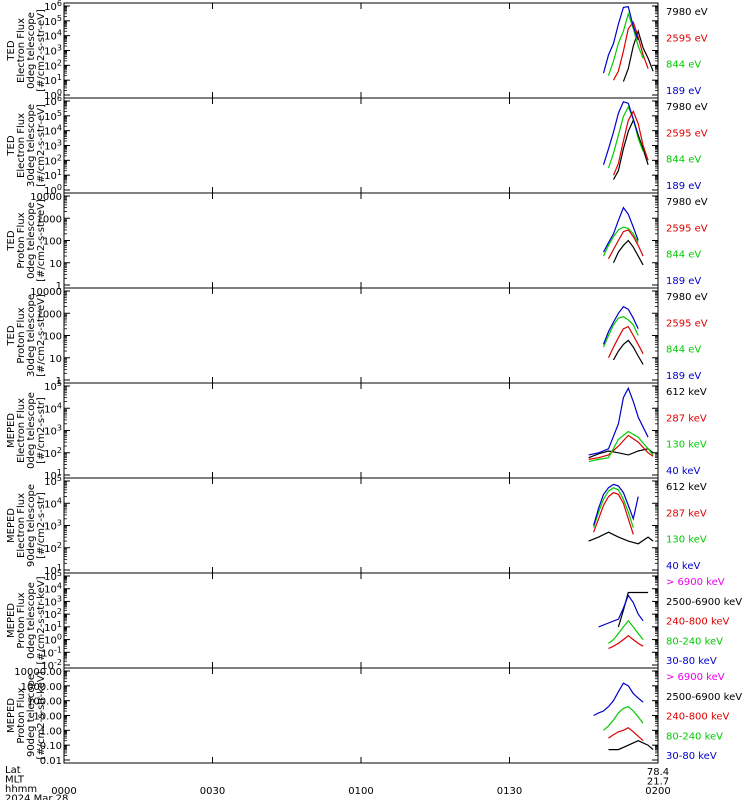 Image resolution: width=750 pixels, height=800 pixels. What do you see at coordinates (657, 791) in the screenshot?
I see `x-tick-label: 0200` at bounding box center [657, 791].